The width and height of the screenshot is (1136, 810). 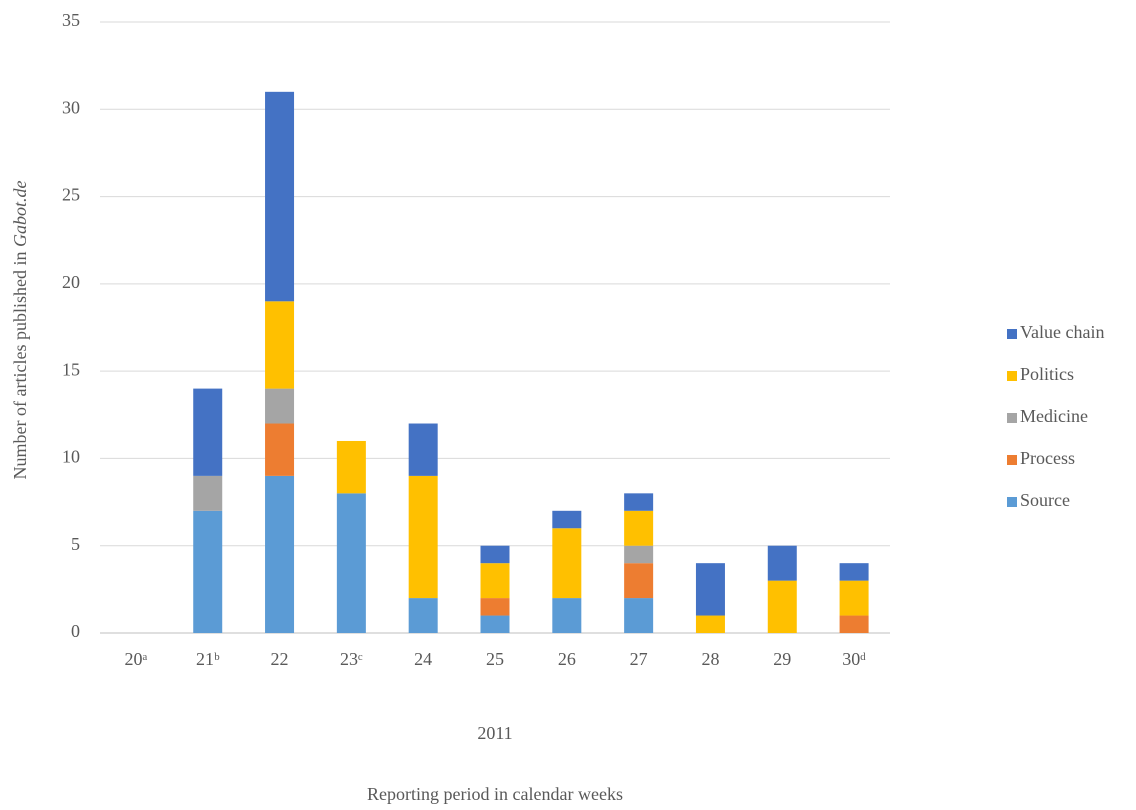 What do you see at coordinates (639, 659) in the screenshot?
I see `x-tick-label: 27` at bounding box center [639, 659].